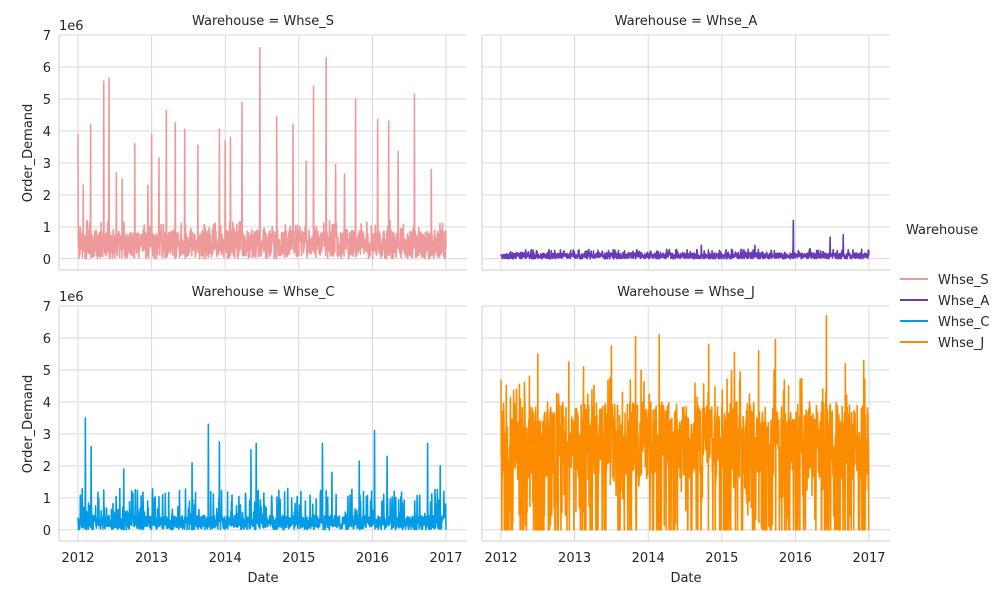 The height and width of the screenshot is (600, 1004). I want to click on panel-title: Warehouse = Whse_S, so click(263, 21).